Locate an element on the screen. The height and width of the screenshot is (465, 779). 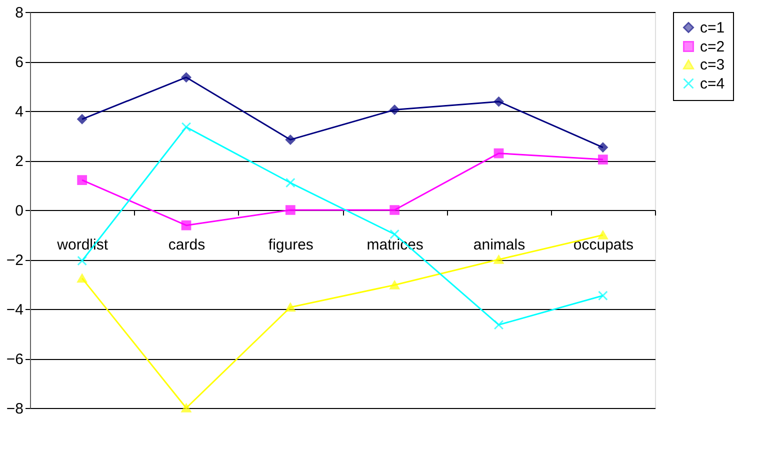
y-tick-label: 0 is located at coordinates (19, 211).